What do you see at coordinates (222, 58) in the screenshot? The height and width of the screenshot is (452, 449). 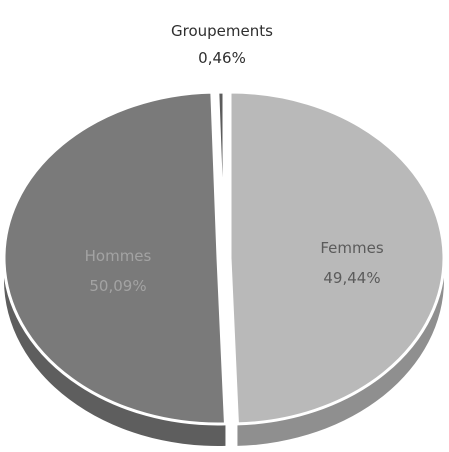 I see `slice-value-groupements: 0,46%` at bounding box center [222, 58].